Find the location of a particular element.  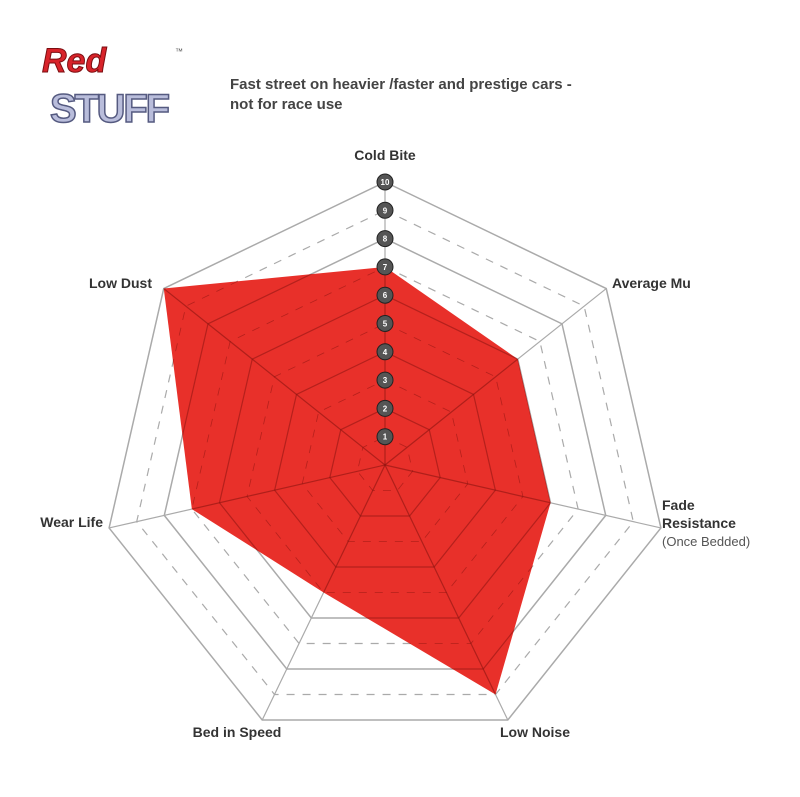

tick-label-10: 10 is located at coordinates (385, 182).